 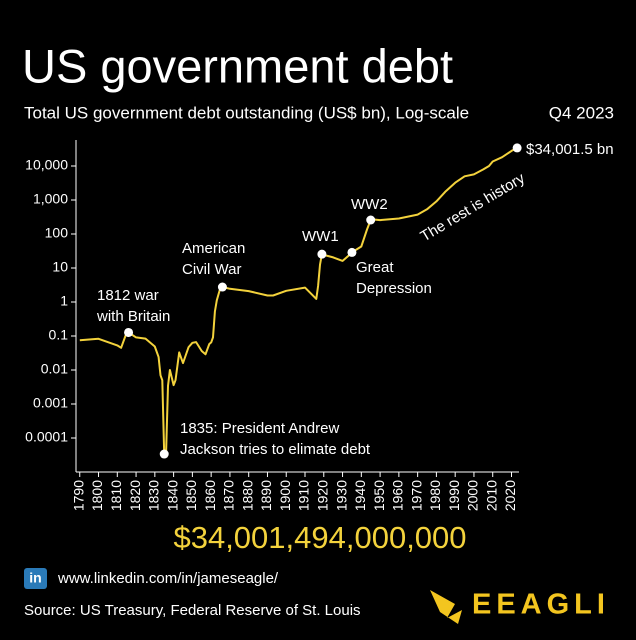 I want to click on linkedin-glyph: in, so click(x=35, y=578).